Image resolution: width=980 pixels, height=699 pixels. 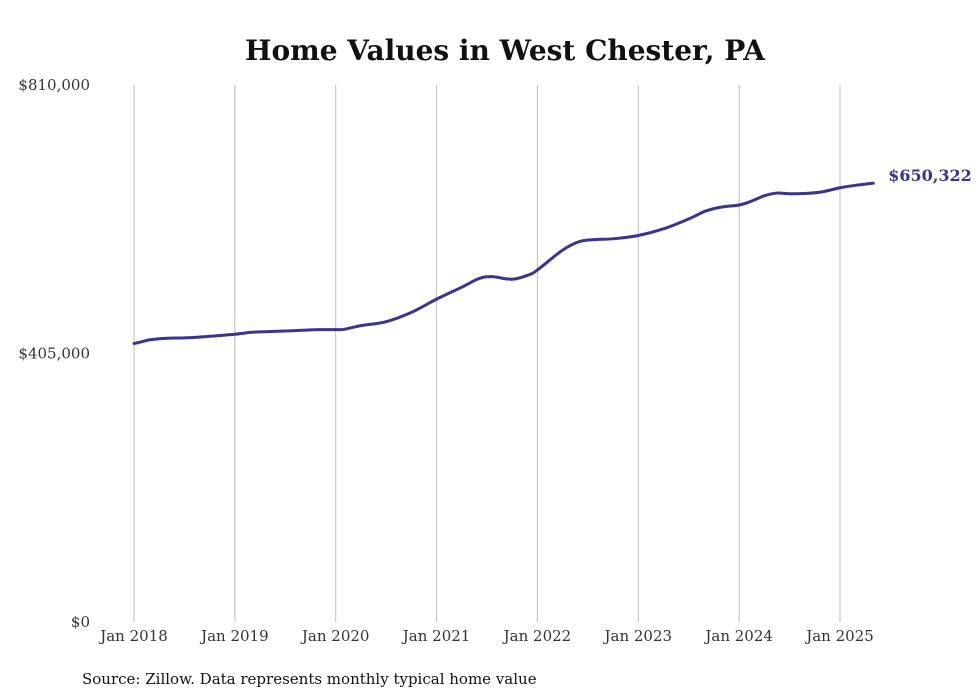 I want to click on y-tick-label: $405,000, so click(x=54, y=354).